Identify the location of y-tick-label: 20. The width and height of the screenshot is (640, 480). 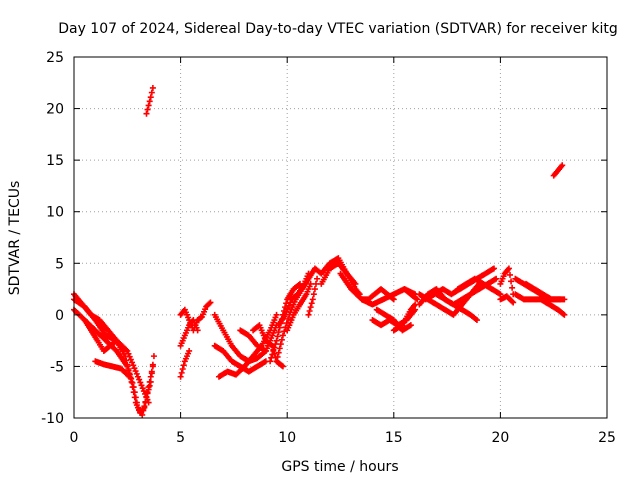
(55, 110).